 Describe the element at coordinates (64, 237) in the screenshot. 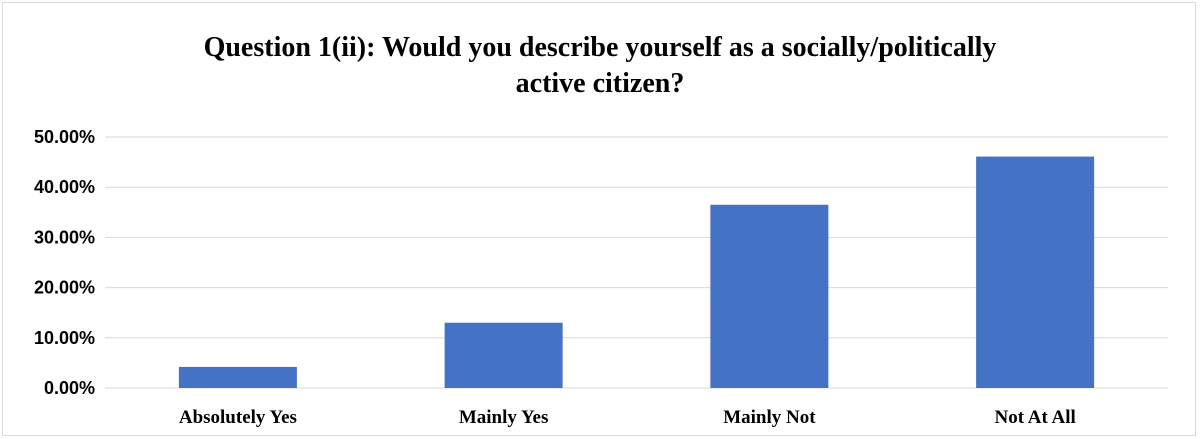

I see `y-tick-label: 30.00%` at that location.